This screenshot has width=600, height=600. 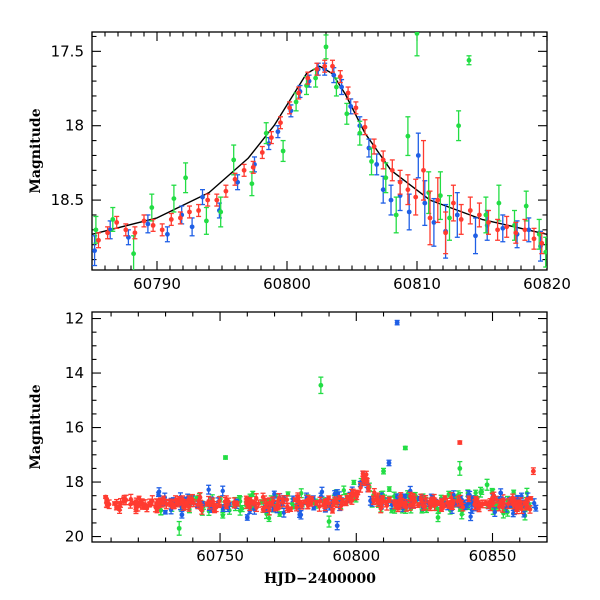 What do you see at coordinates (67, 200) in the screenshot?
I see `y-tick-label: 18.5` at bounding box center [67, 200].